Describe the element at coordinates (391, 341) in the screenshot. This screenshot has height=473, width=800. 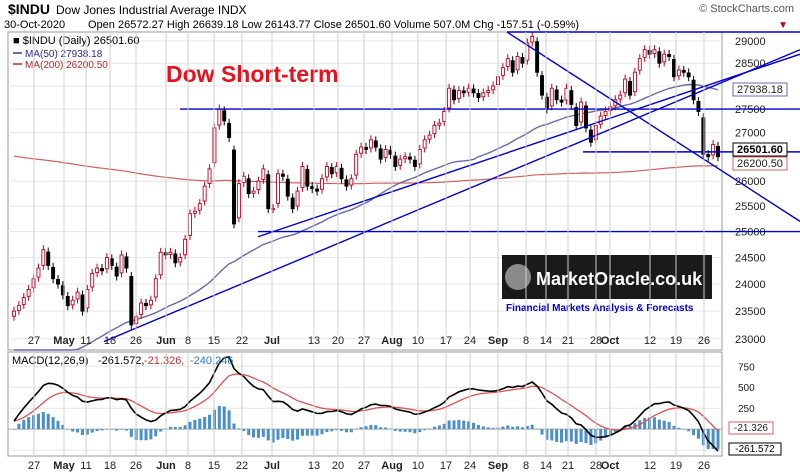
I see `x-tick-label: Aug` at that location.